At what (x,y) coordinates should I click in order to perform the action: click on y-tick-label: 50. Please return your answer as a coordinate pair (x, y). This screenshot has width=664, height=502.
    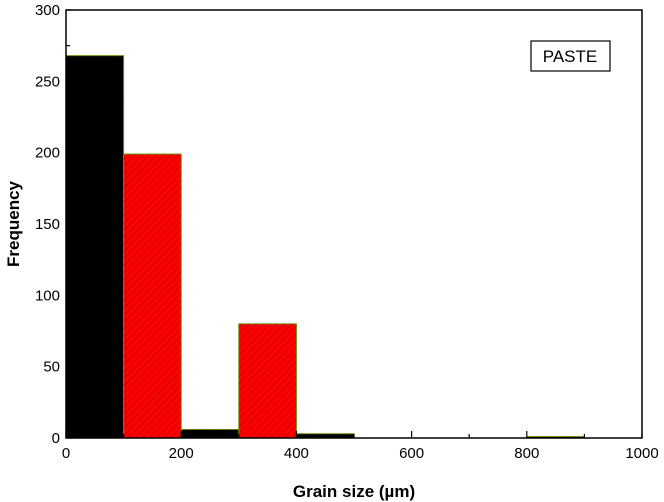
    Looking at the image, I should click on (51, 367).